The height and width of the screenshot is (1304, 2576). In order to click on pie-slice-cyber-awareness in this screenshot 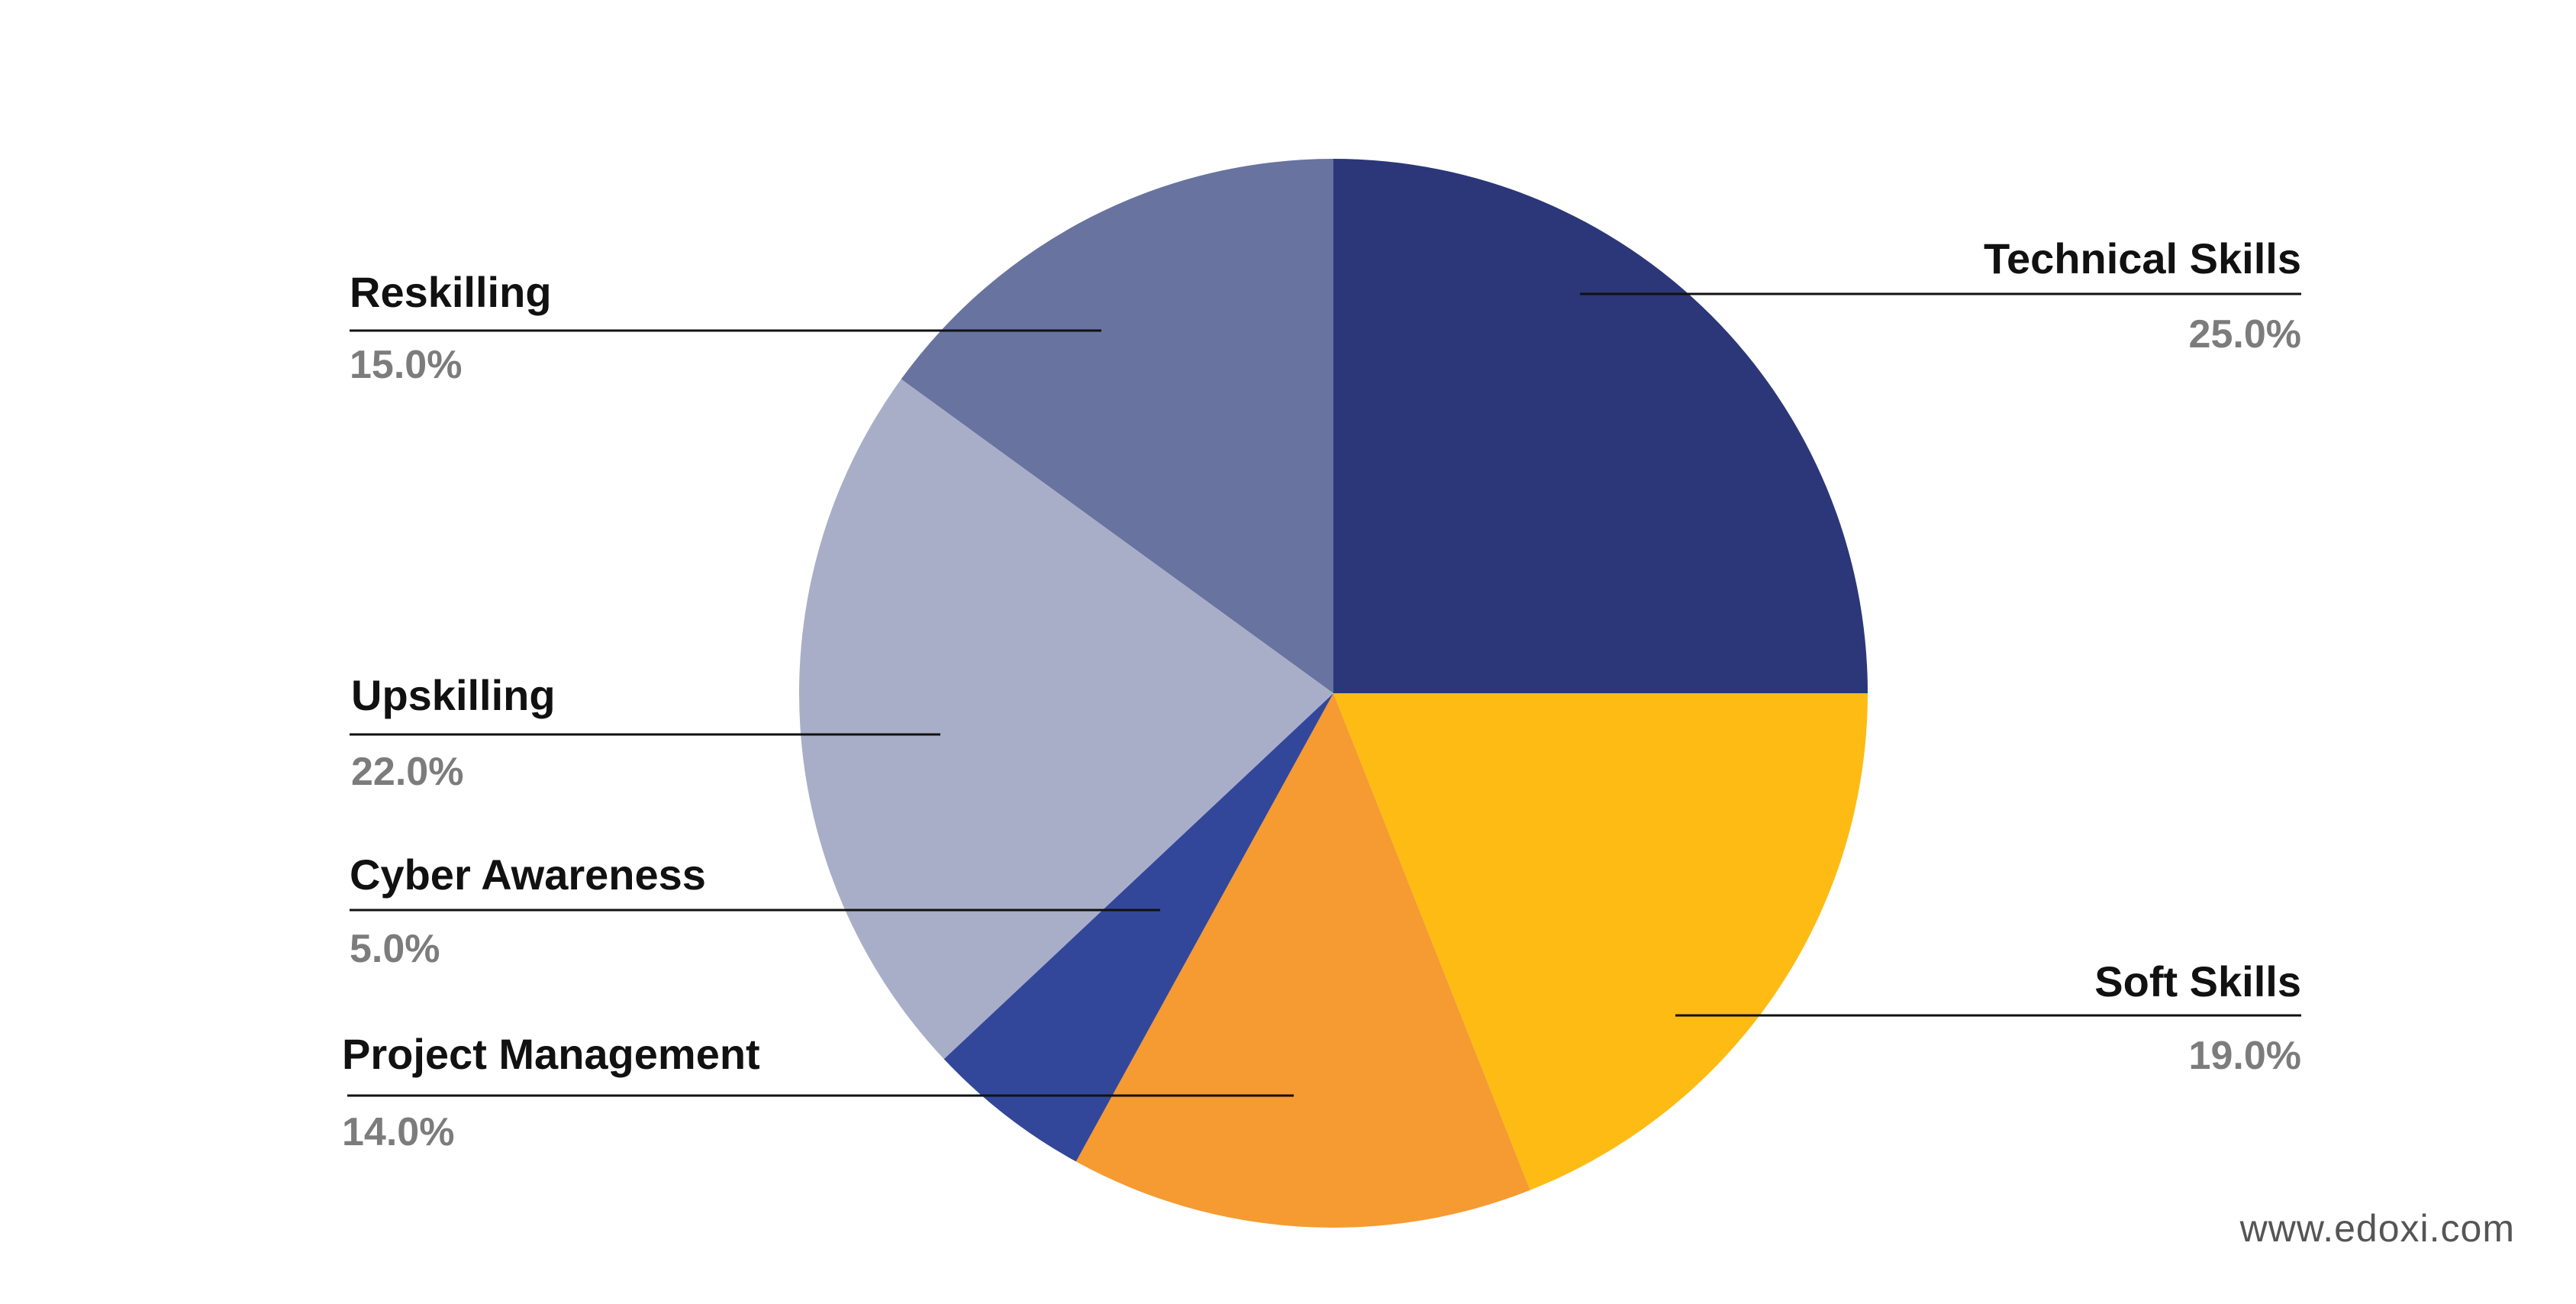, I will do `click(1138, 927)`.